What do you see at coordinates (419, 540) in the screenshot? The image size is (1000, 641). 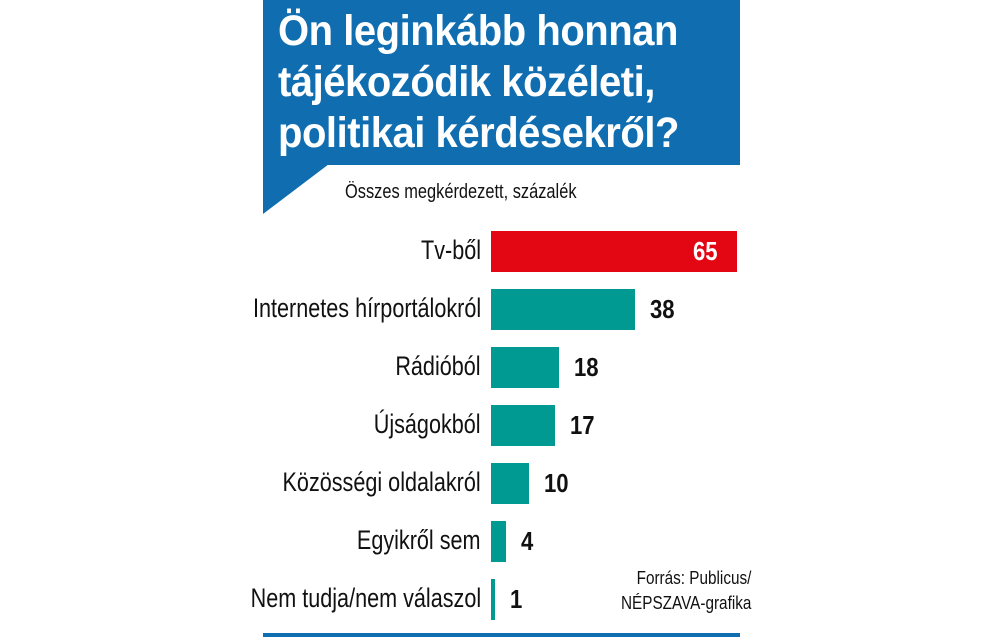 I see `category-label: Egyikről sem` at bounding box center [419, 540].